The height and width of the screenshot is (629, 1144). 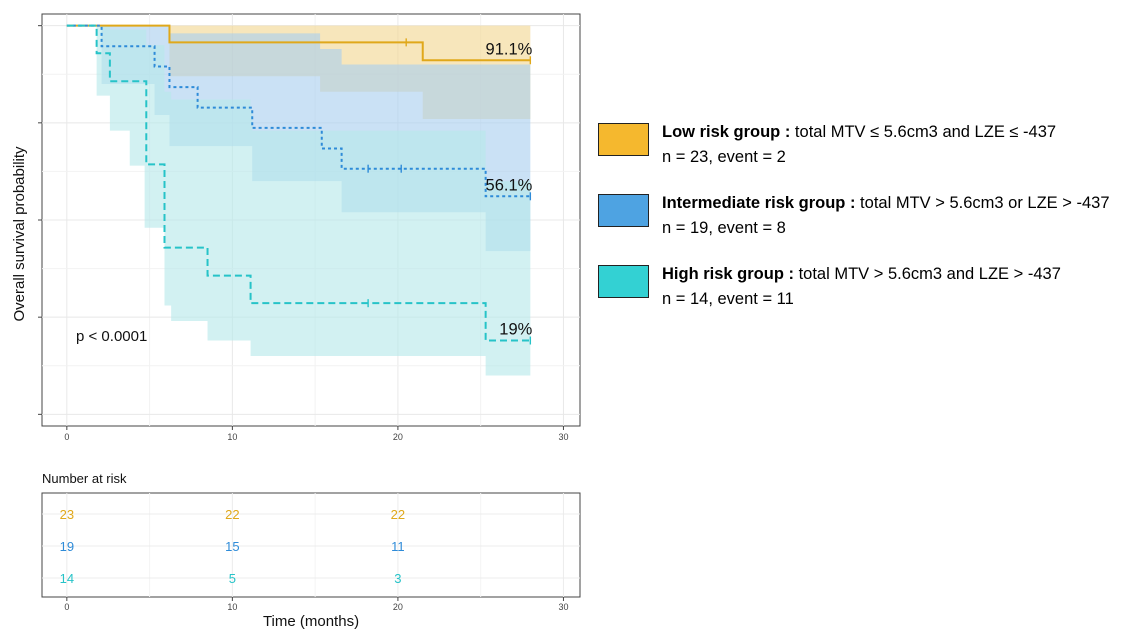 I want to click on risk-table-x-ticks: 0 10 20 30, so click(x=316, y=604).